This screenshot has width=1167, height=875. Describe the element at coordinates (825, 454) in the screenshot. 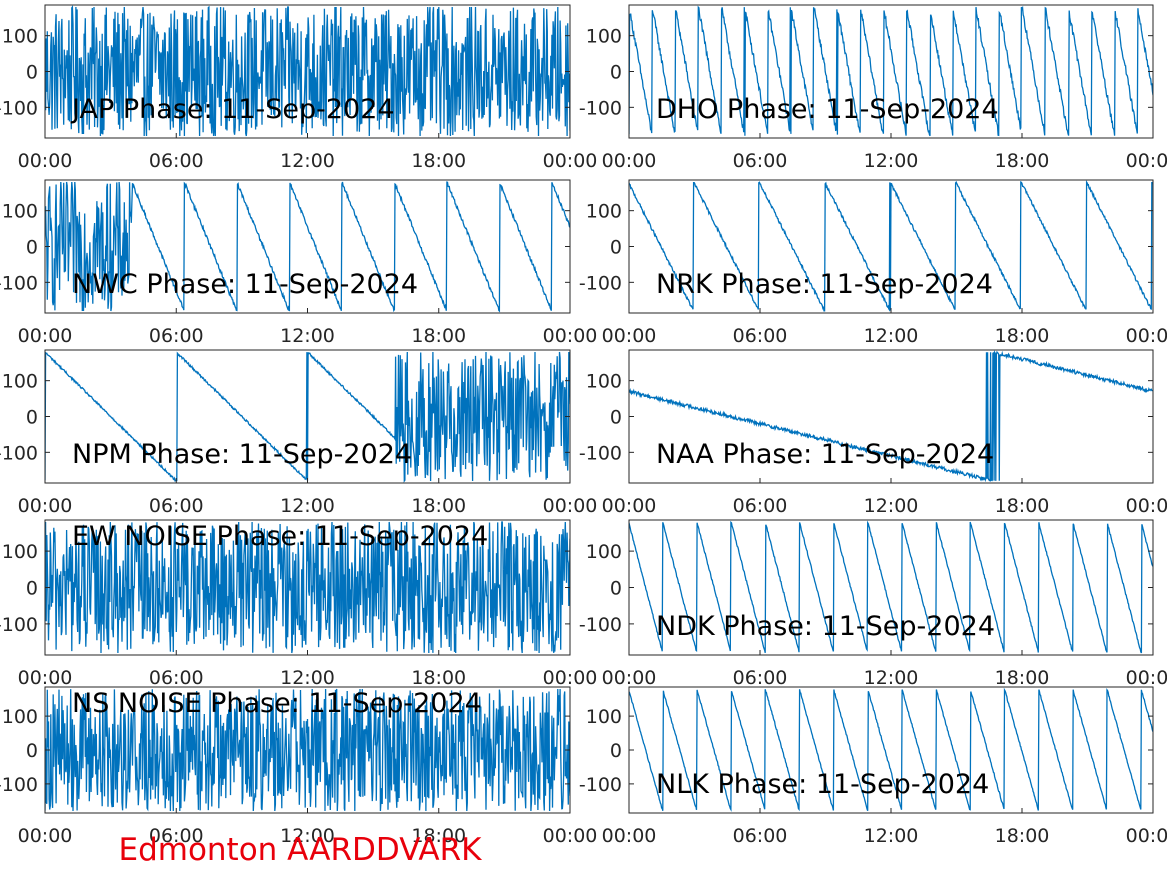

I see `panel-title: NAA Phase: 11-Sep-2024` at that location.